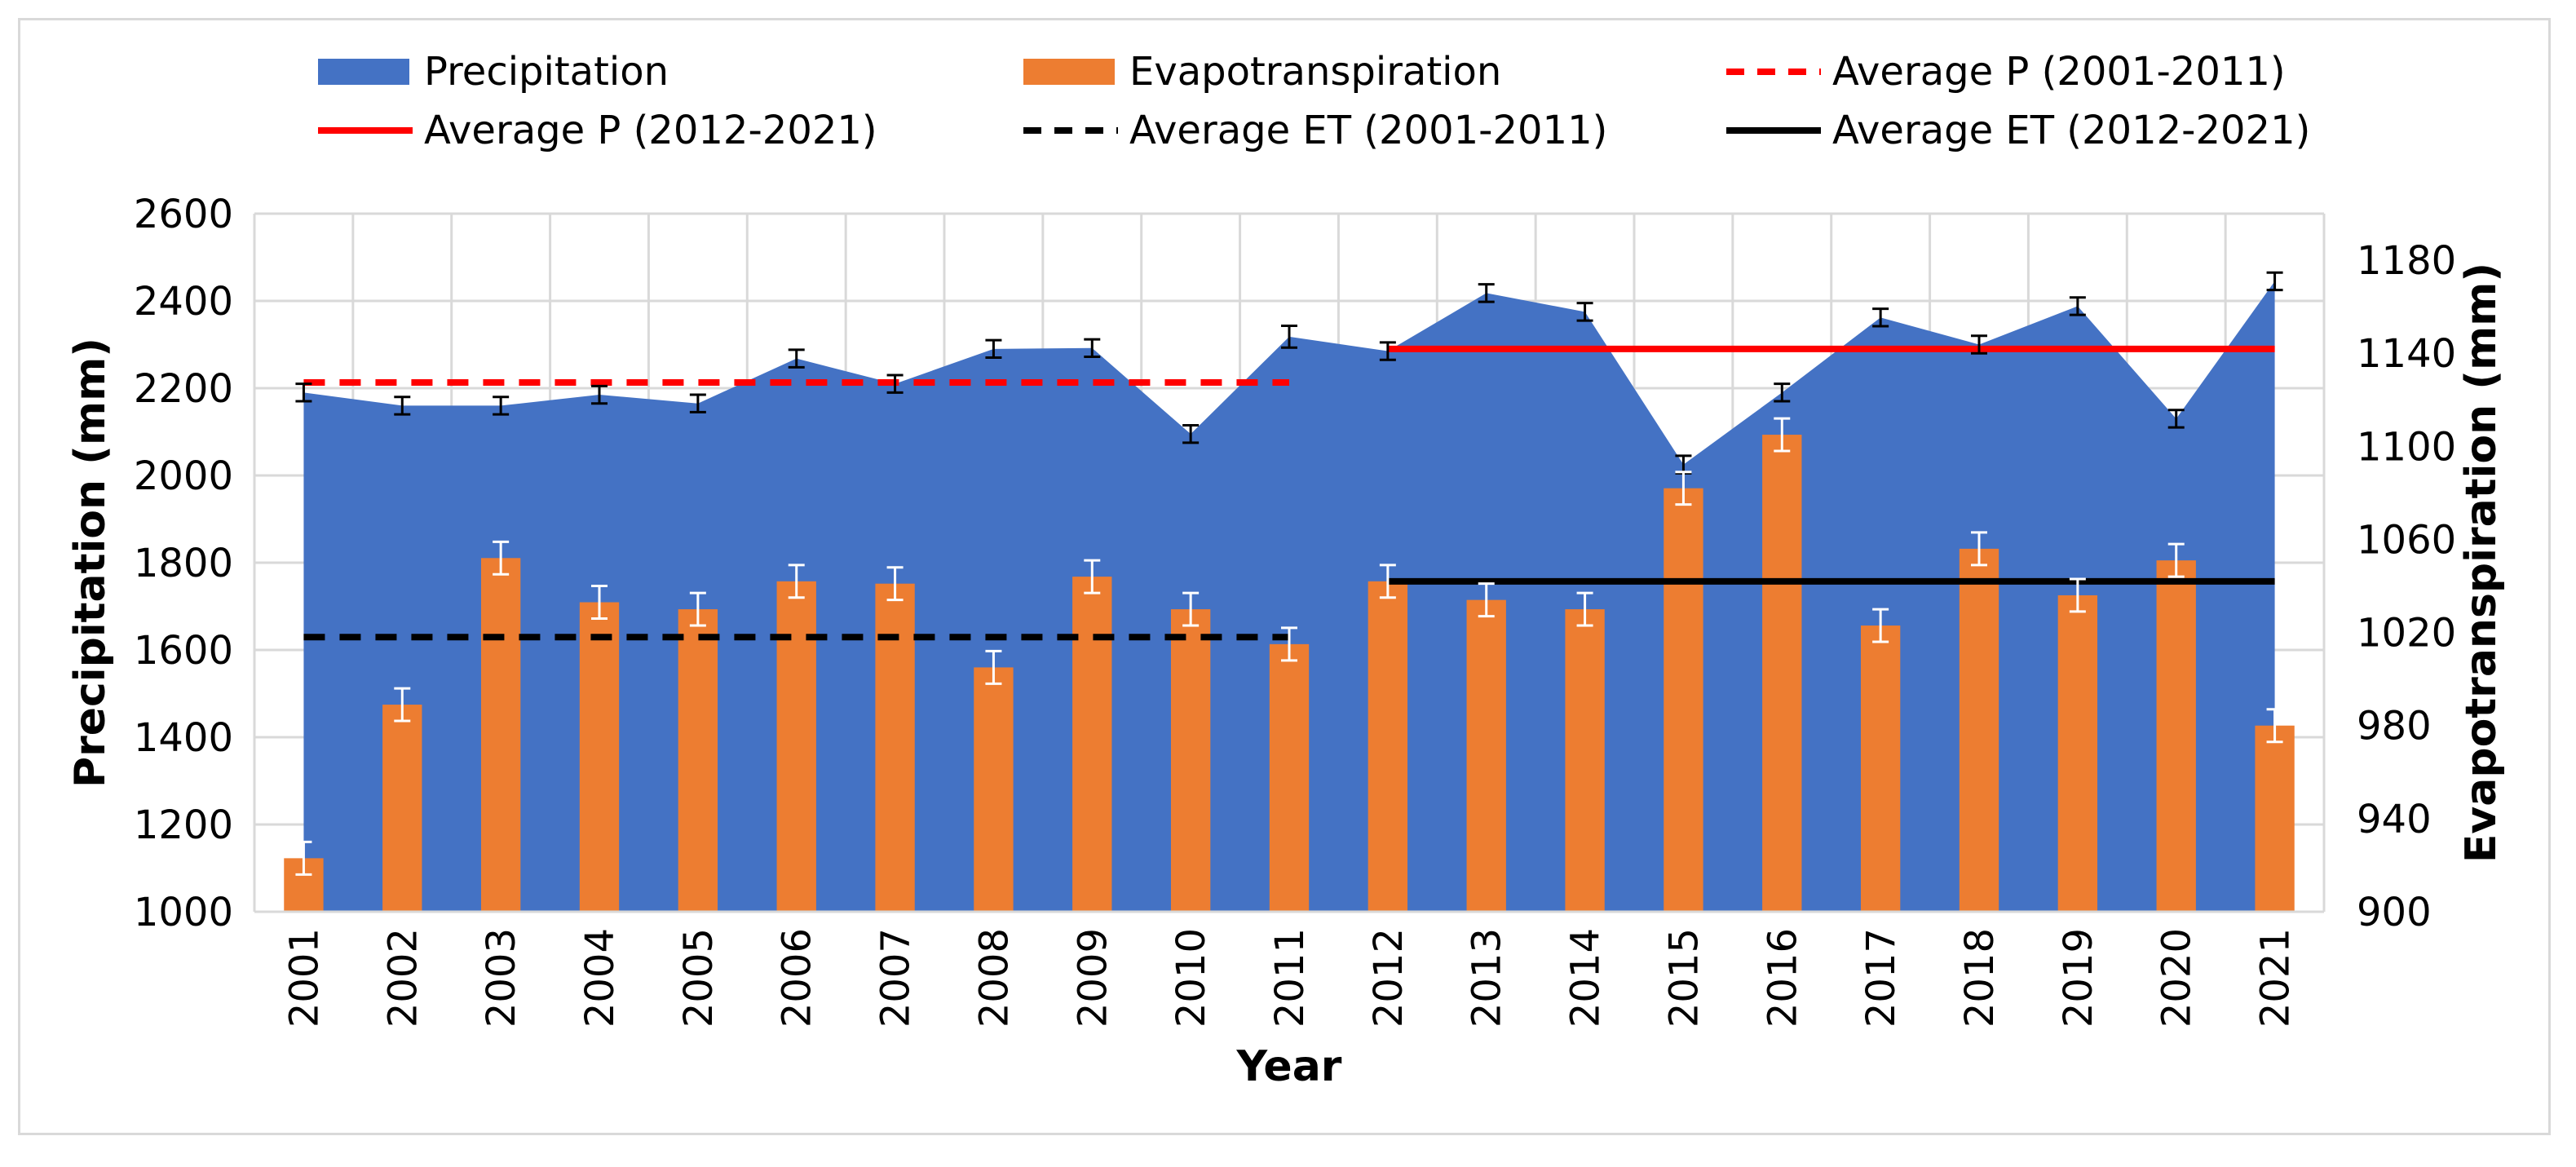 The height and width of the screenshot is (1167, 2576). I want to click on y-axis-right-title: Evapotranspiration (mm), so click(2481, 563).